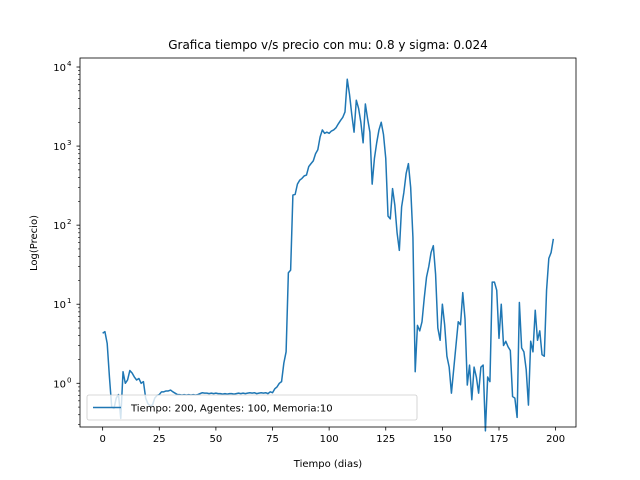 This screenshot has height=480, width=640. I want to click on x-axis-ticks: 0 25 50 75 100 125 150 175 200, so click(332, 436).